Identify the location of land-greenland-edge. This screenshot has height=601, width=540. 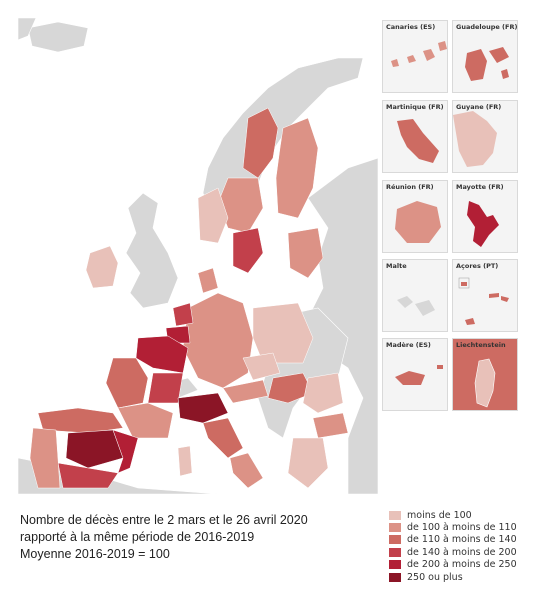
(27, 29).